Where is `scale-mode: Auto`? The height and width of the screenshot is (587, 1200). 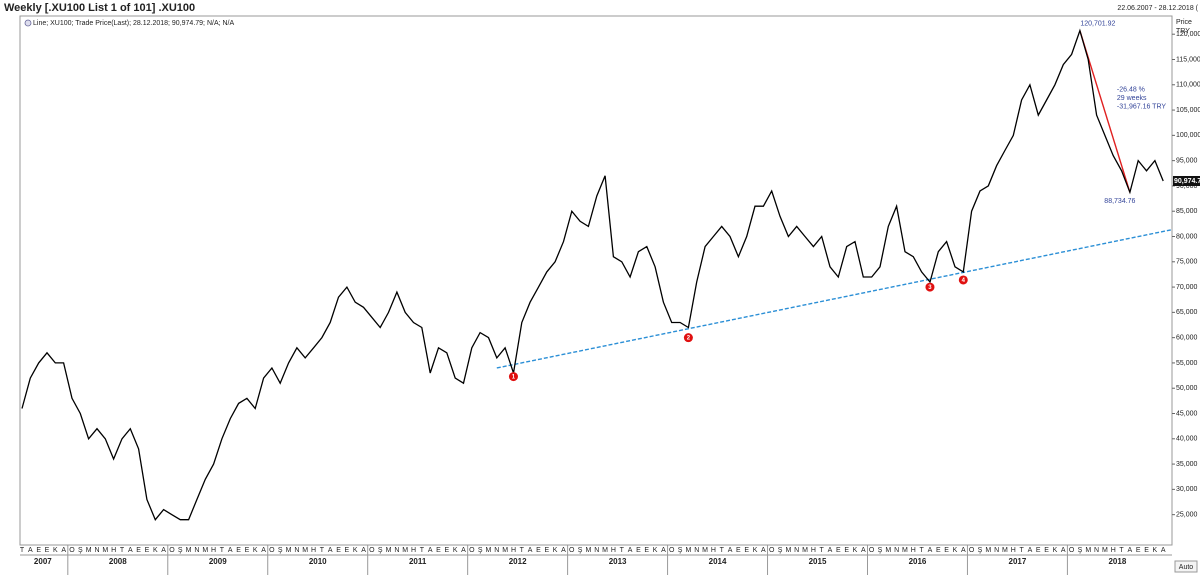
scale-mode: Auto is located at coordinates (1186, 567).